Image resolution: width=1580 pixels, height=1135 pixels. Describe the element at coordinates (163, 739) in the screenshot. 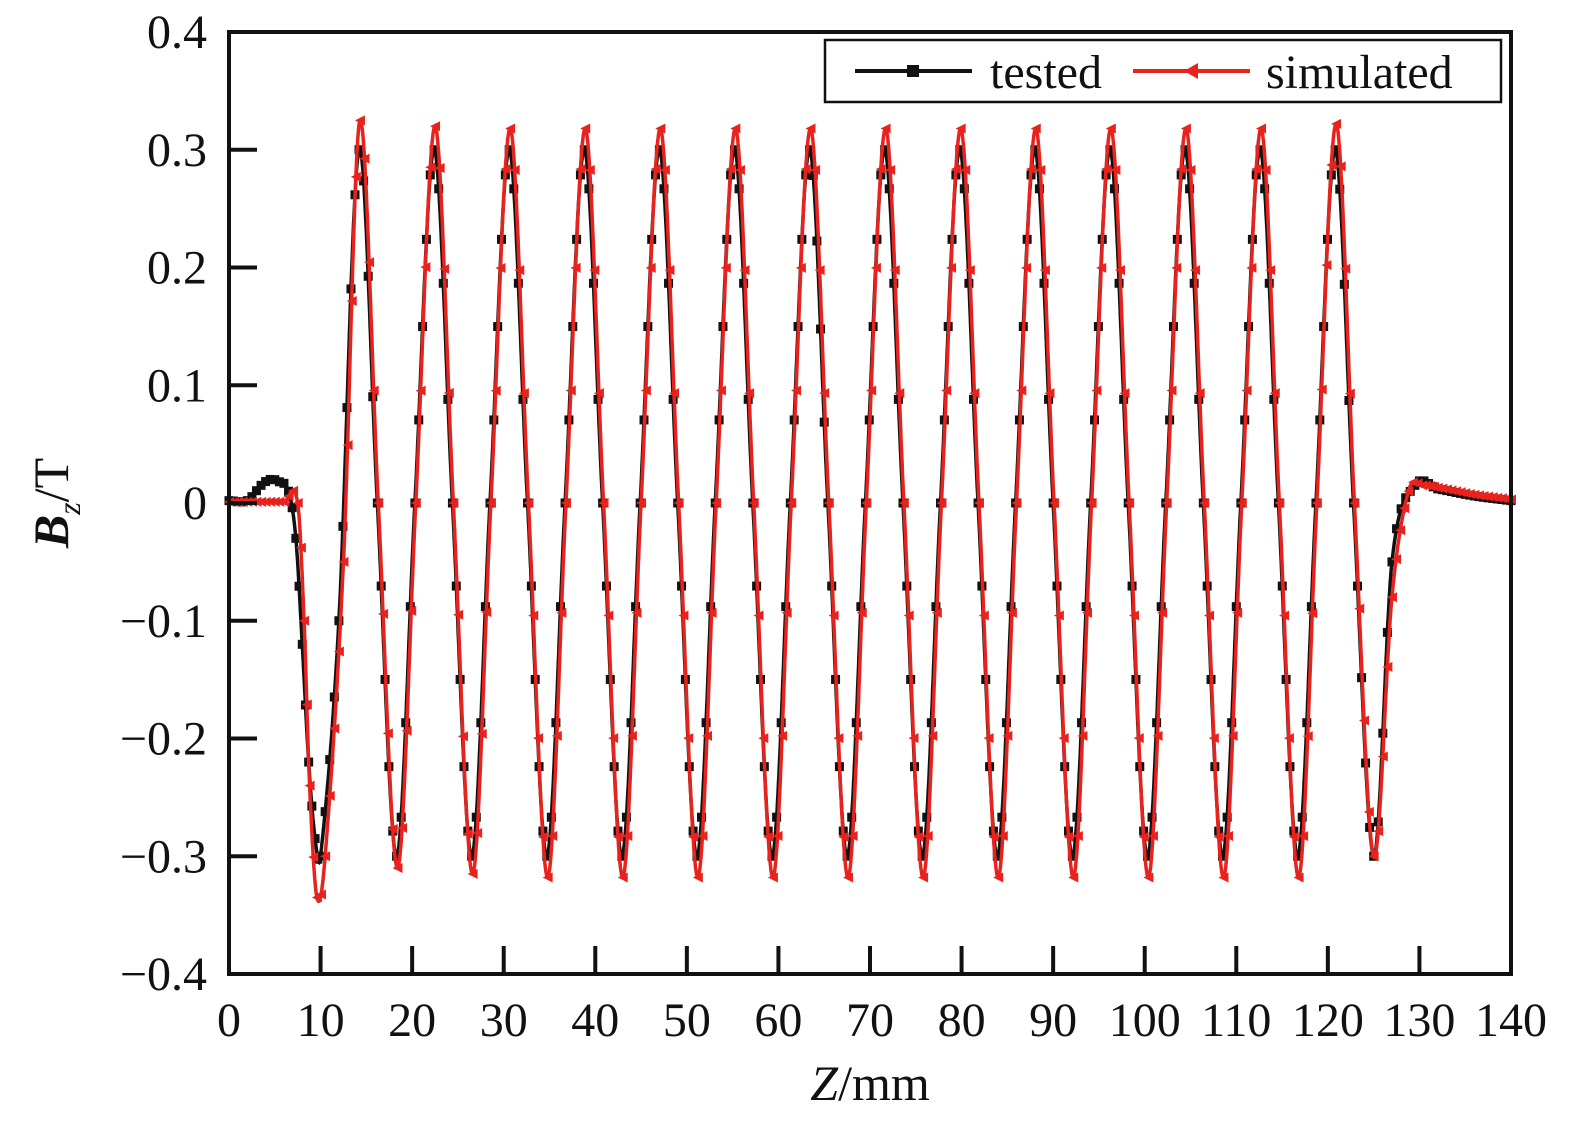

I see `y-tick-label: −0.2` at that location.